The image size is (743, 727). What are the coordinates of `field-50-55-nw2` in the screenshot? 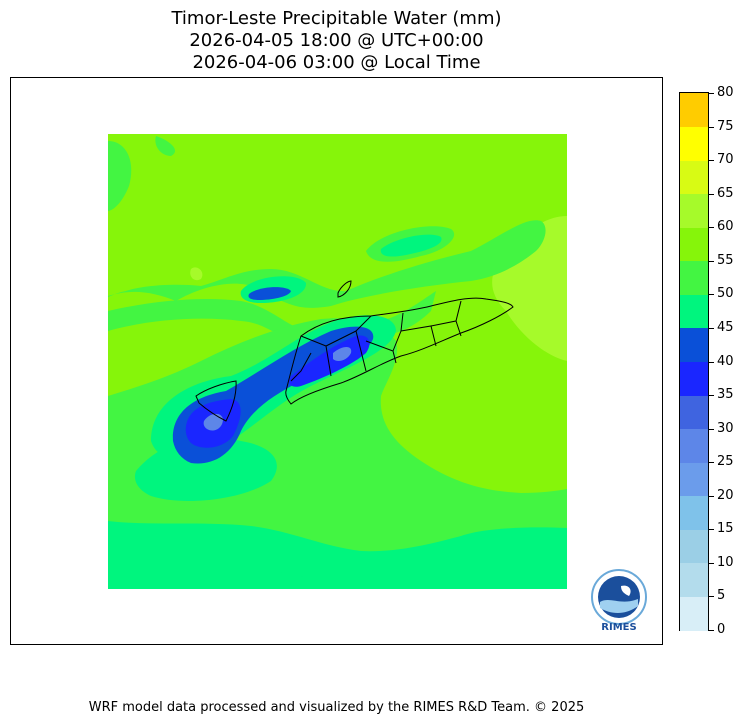 It's located at (165, 146).